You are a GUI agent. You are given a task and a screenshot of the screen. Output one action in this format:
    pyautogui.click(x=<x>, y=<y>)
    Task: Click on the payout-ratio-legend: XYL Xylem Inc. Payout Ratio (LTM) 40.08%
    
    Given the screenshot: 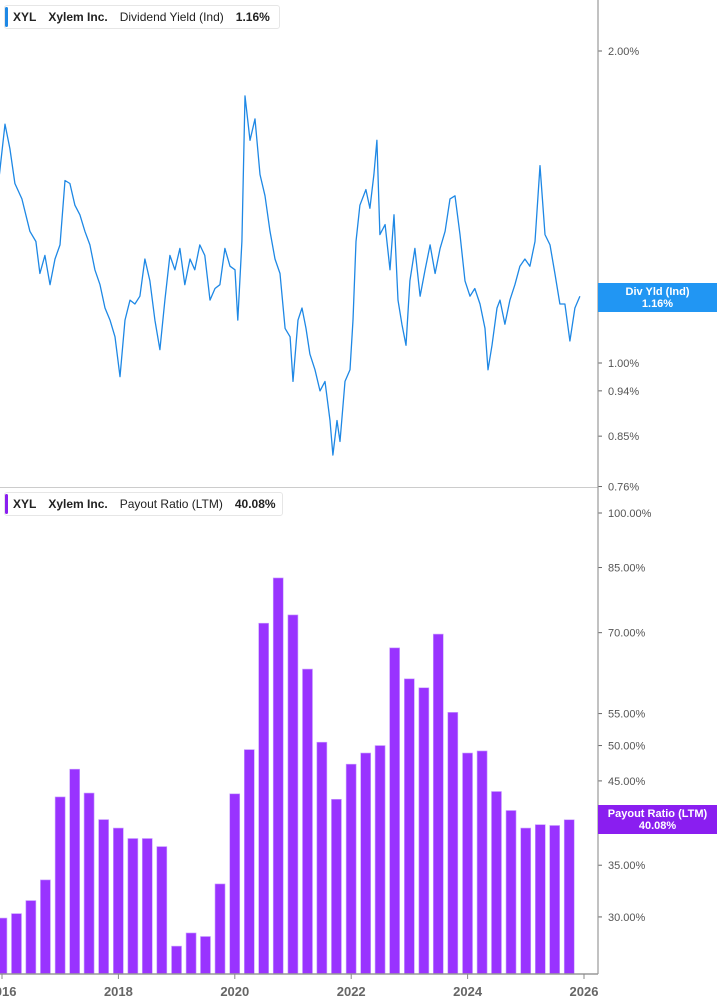 What is the action you would take?
    pyautogui.click(x=143, y=504)
    